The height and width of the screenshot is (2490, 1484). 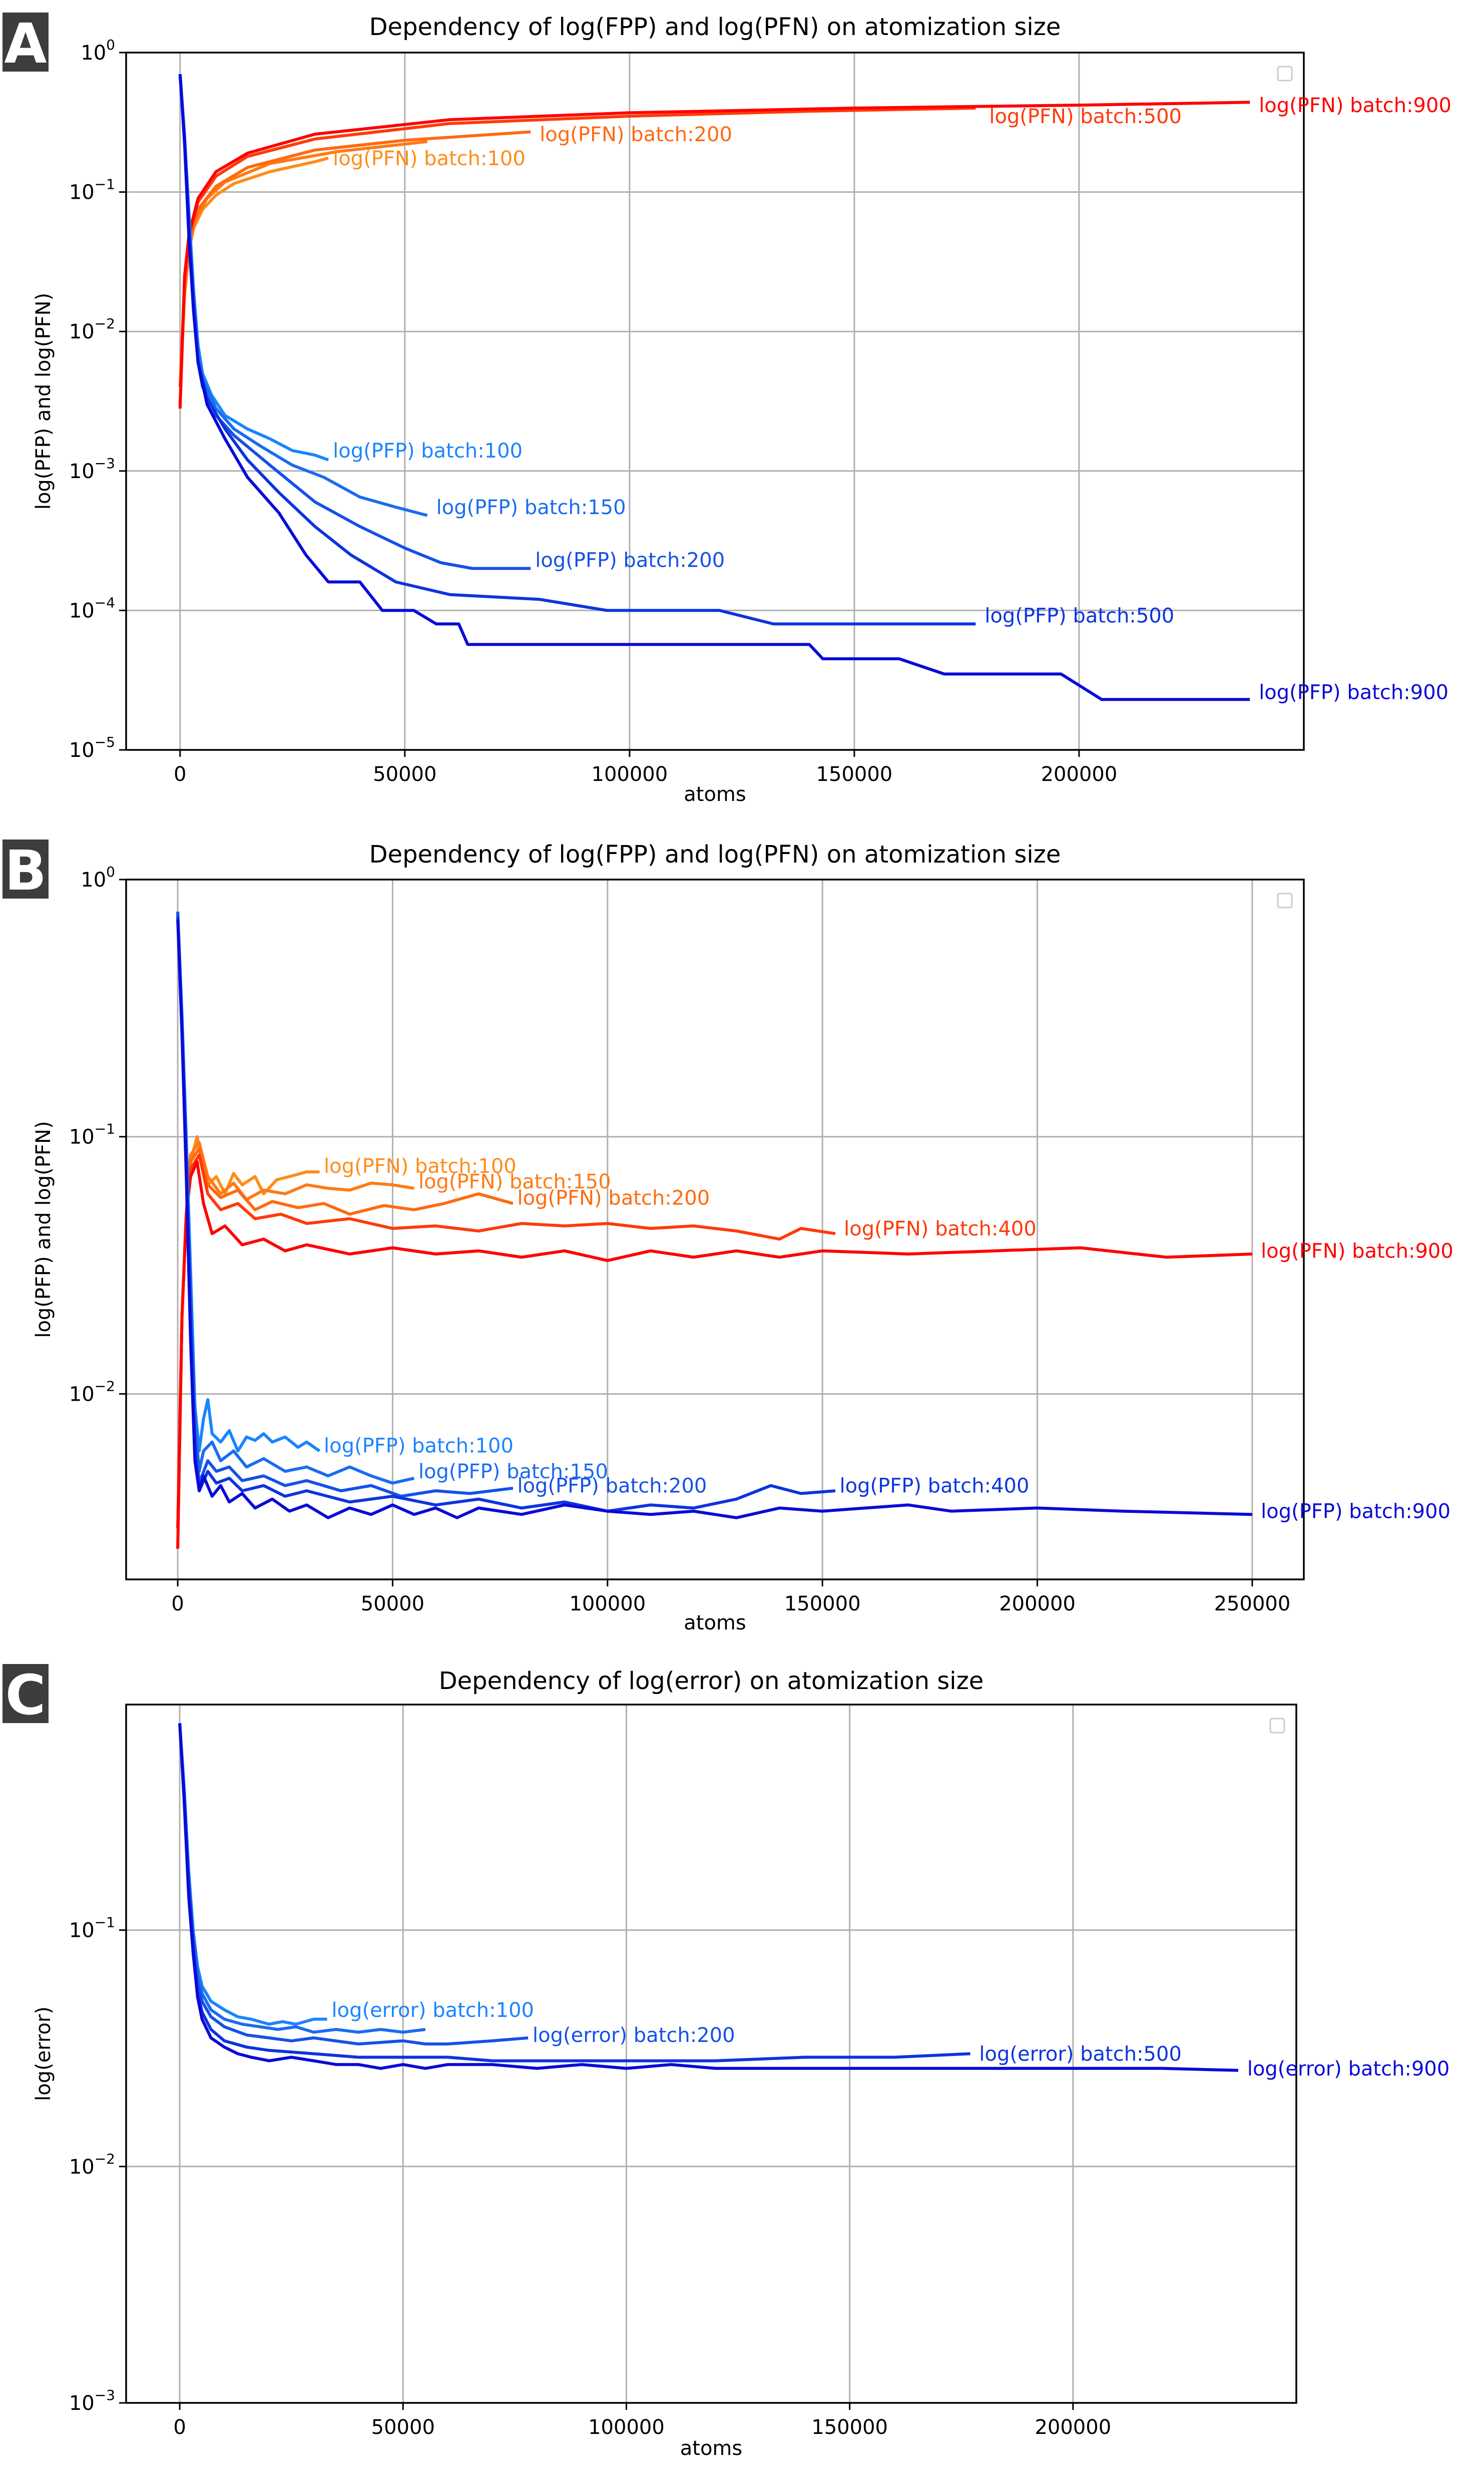 I want to click on series-group, so click(x=708, y=1897).